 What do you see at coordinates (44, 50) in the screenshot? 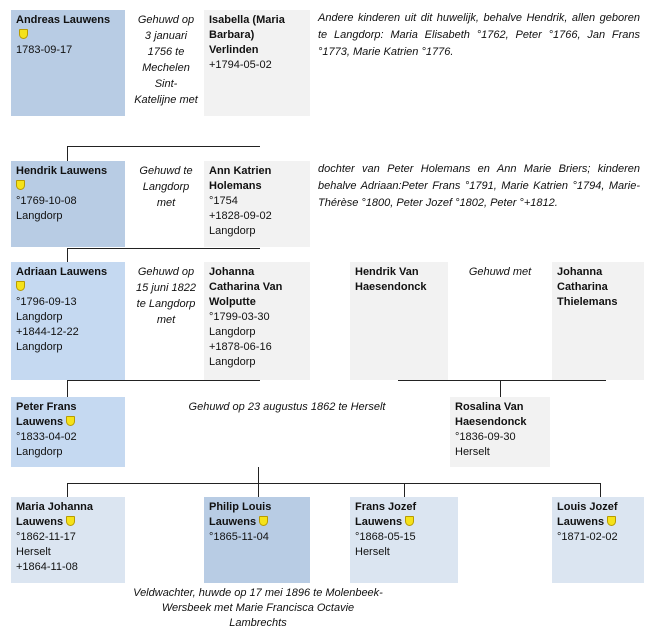
I see `birth-date: 1783-09-17` at bounding box center [44, 50].